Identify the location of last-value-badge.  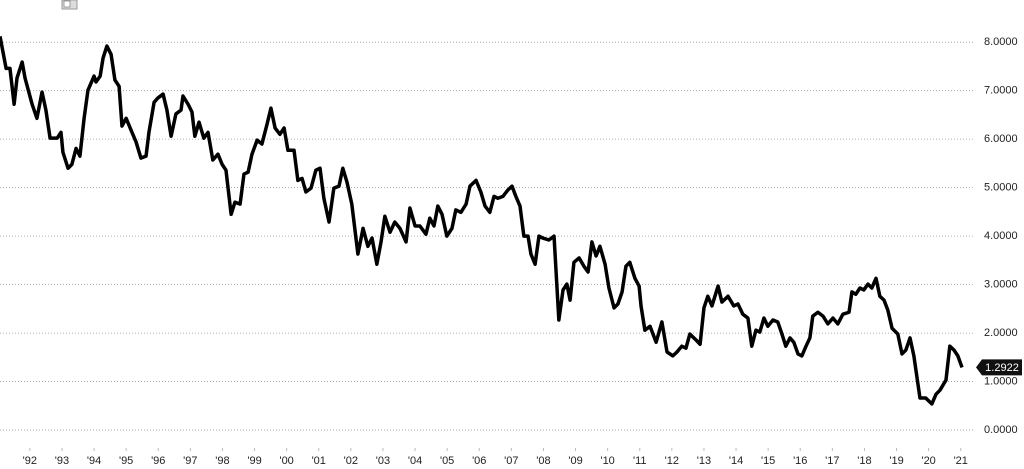
(999, 367).